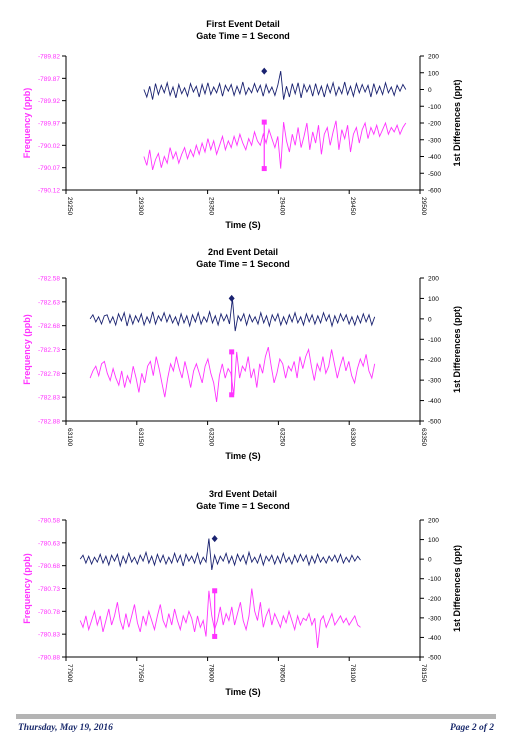 The width and height of the screenshot is (512, 746). I want to click on x-axis-label-3: Time (S), so click(242, 692).